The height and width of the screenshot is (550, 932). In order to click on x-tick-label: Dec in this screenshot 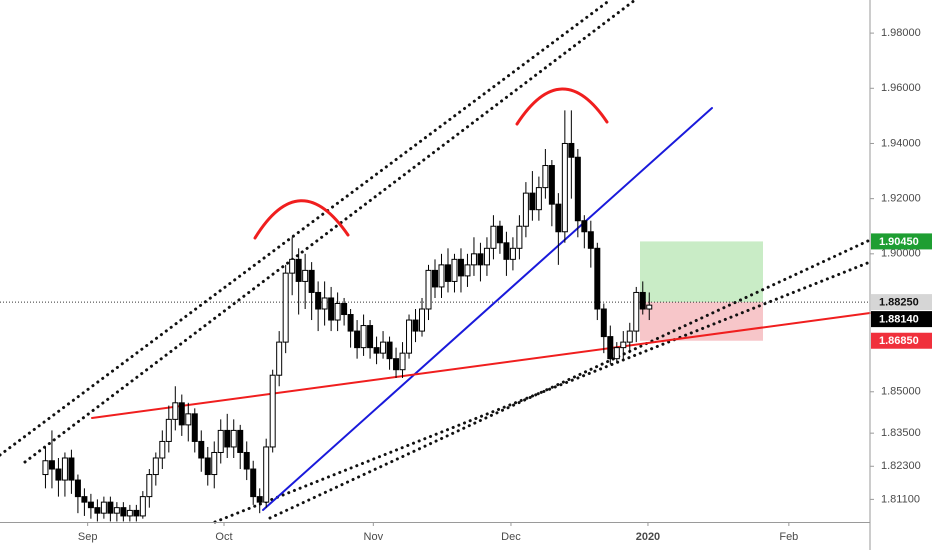, I will do `click(511, 537)`.